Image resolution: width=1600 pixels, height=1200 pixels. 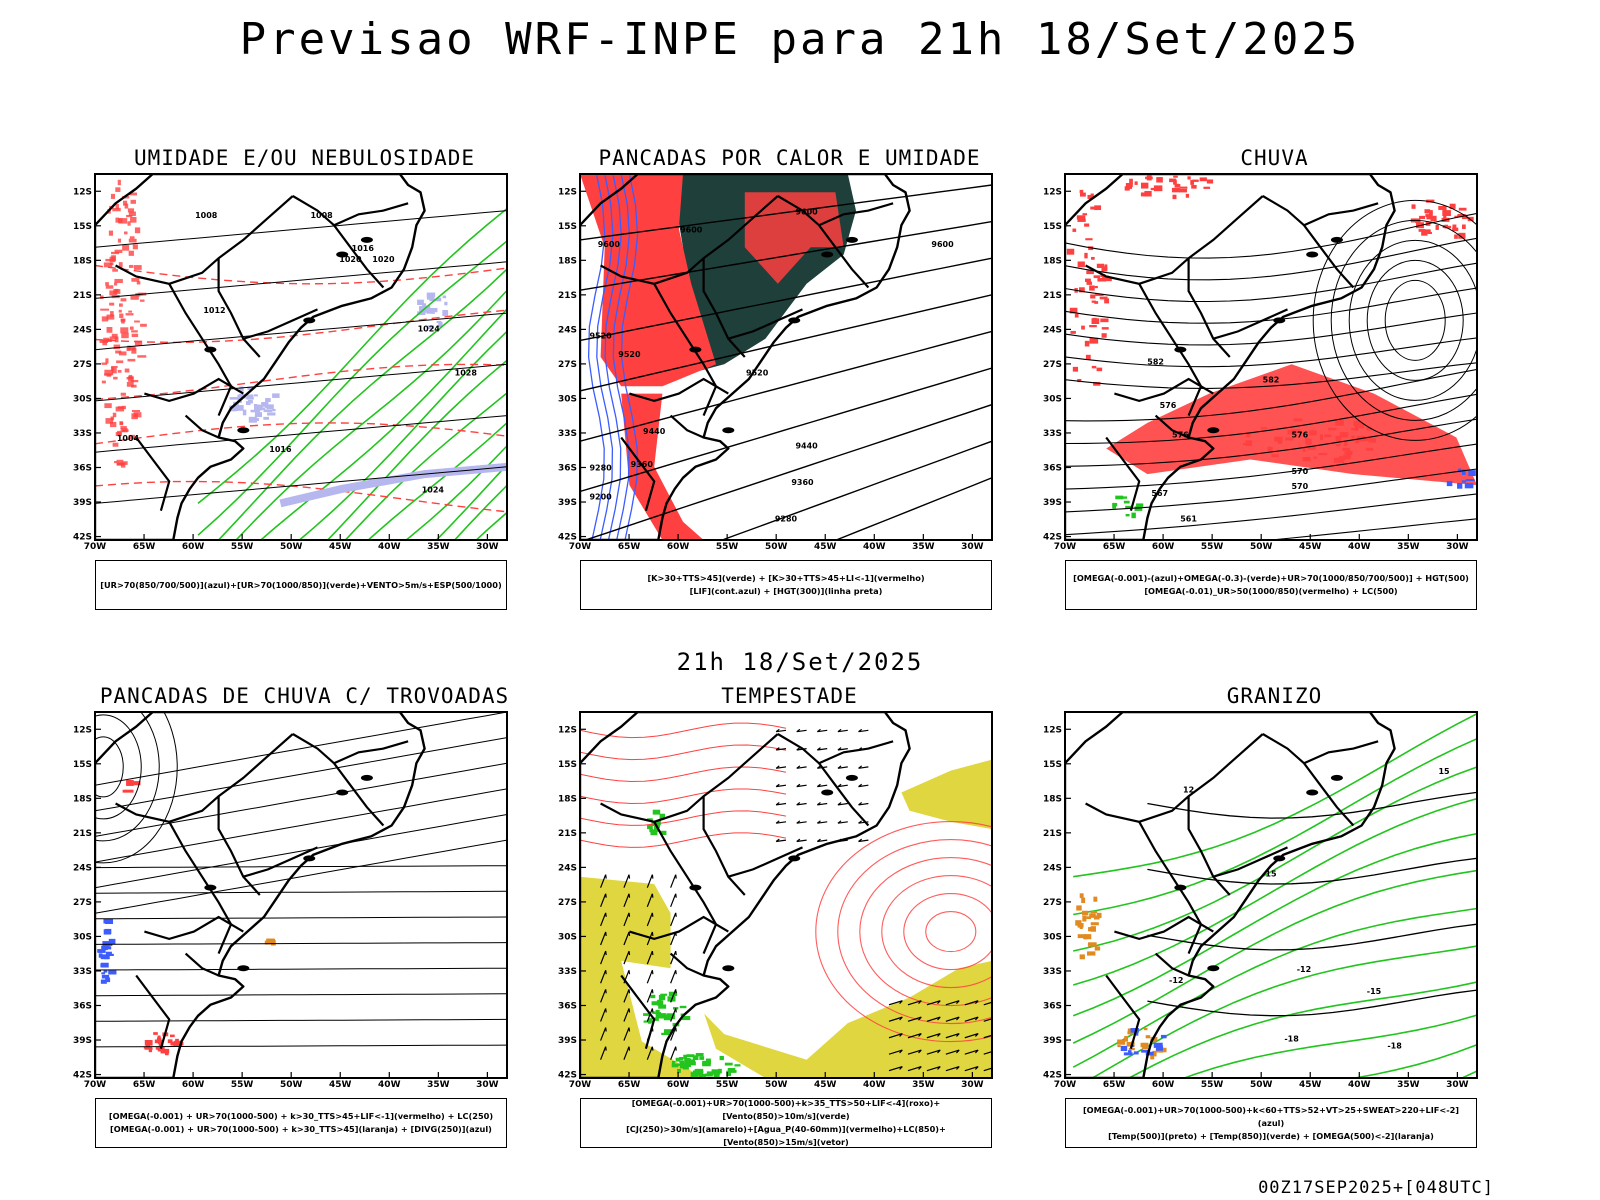 I want to click on divergence-area, so click(x=99, y=951).